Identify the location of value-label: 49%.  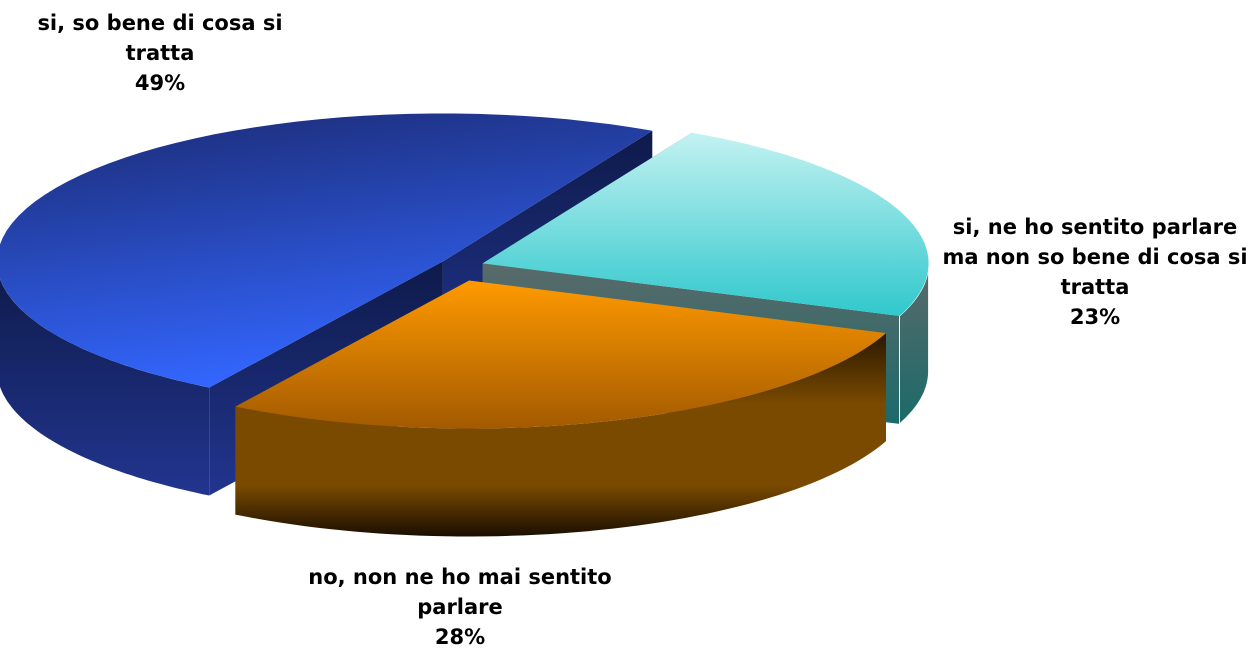
(160, 83).